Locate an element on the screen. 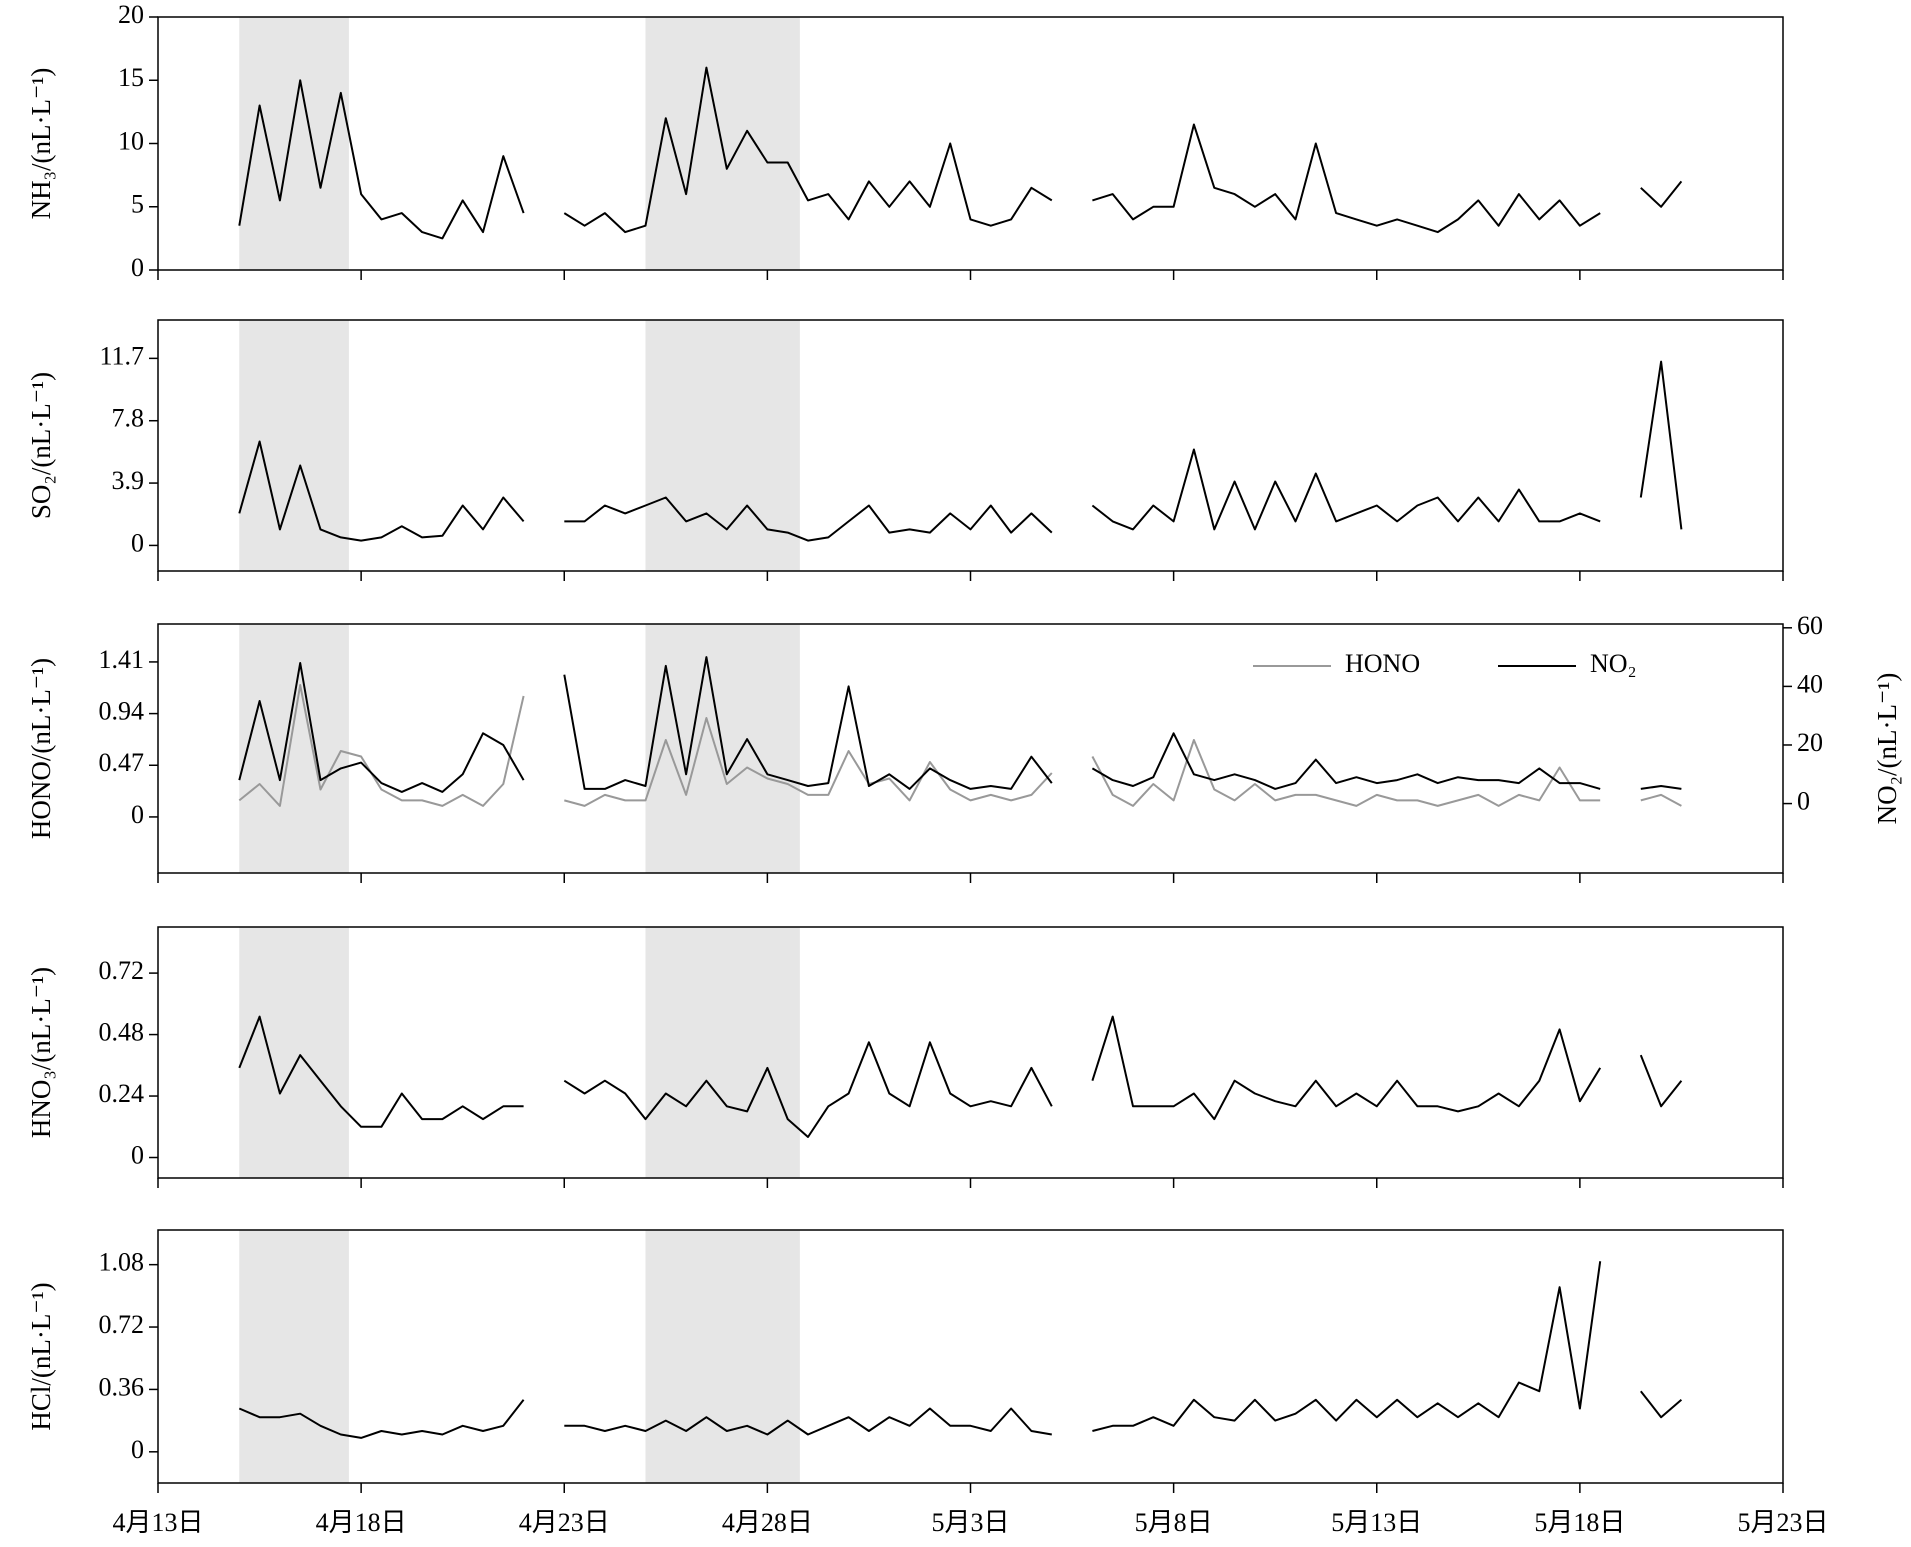 The width and height of the screenshot is (1911, 1547). y-tick-label: 3.9 is located at coordinates (128, 480).